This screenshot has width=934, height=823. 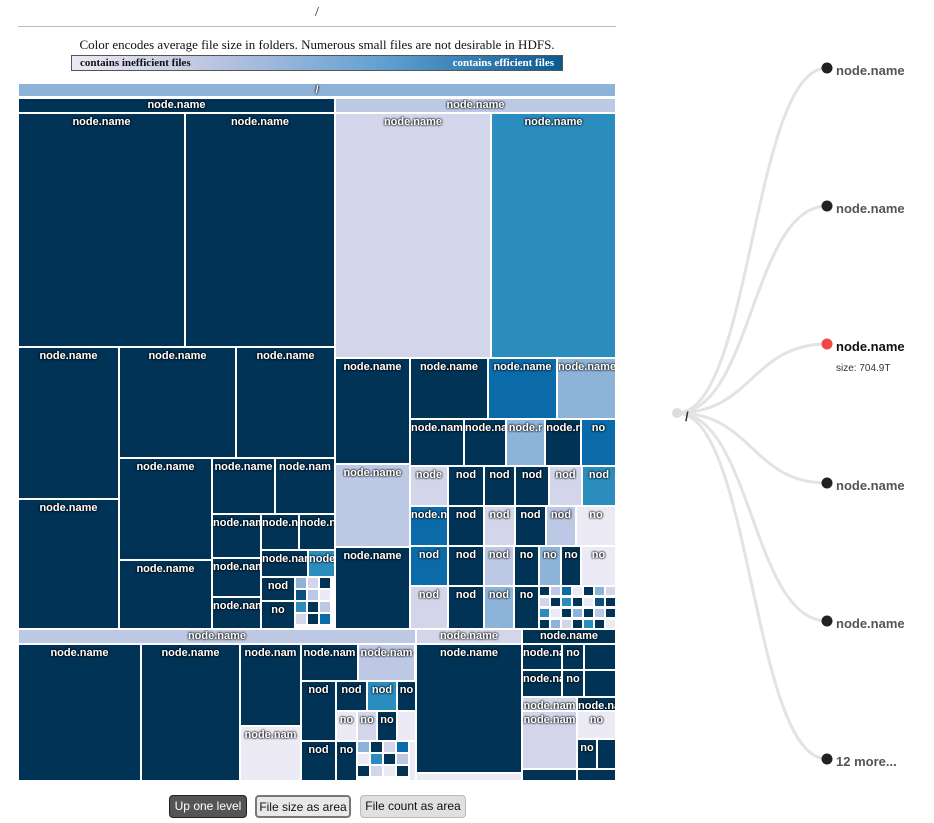 I want to click on tree-root-dot, so click(x=677, y=413).